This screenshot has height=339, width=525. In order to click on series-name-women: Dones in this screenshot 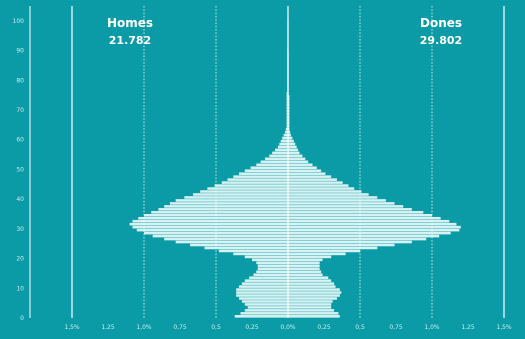, I will do `click(441, 23)`.